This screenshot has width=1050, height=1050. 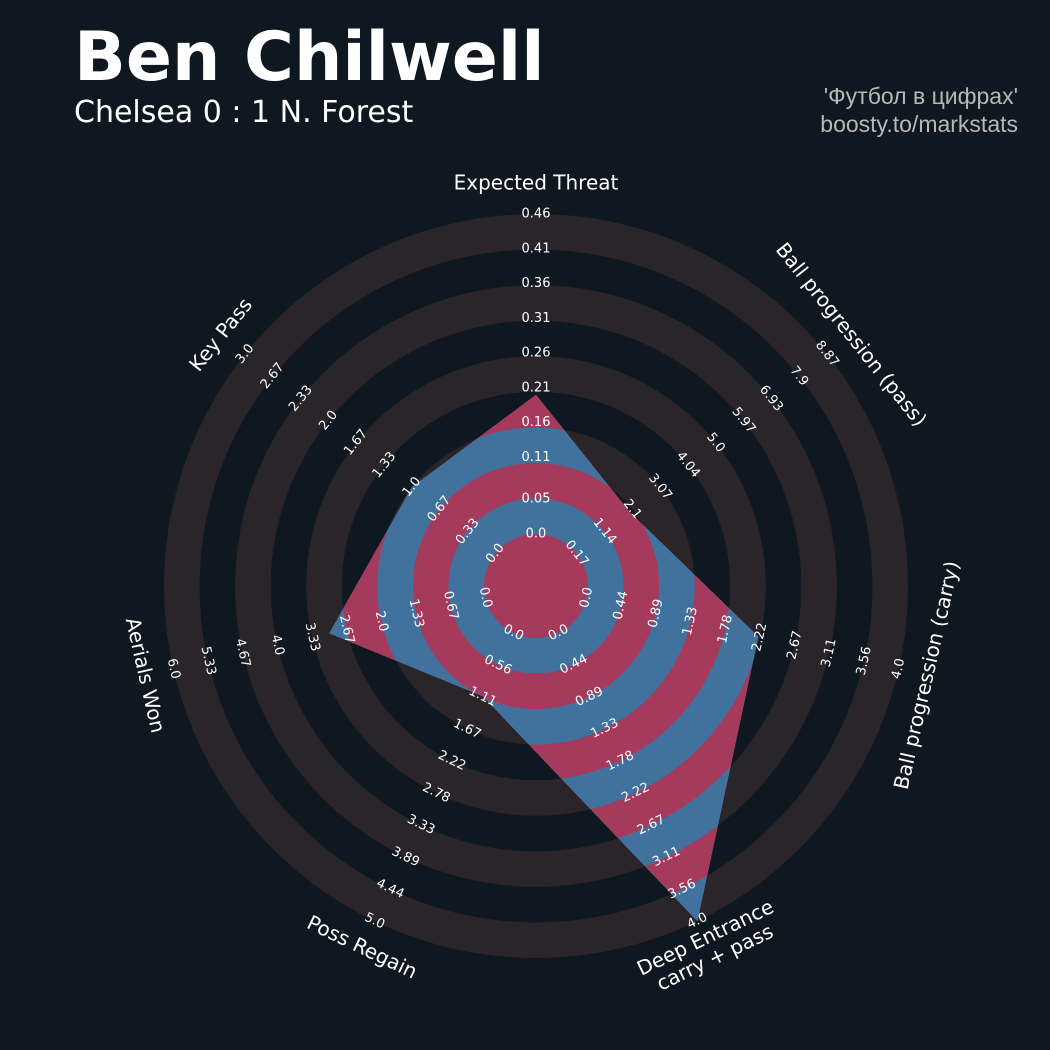 I want to click on tick-label: 0.26, so click(x=536, y=353).